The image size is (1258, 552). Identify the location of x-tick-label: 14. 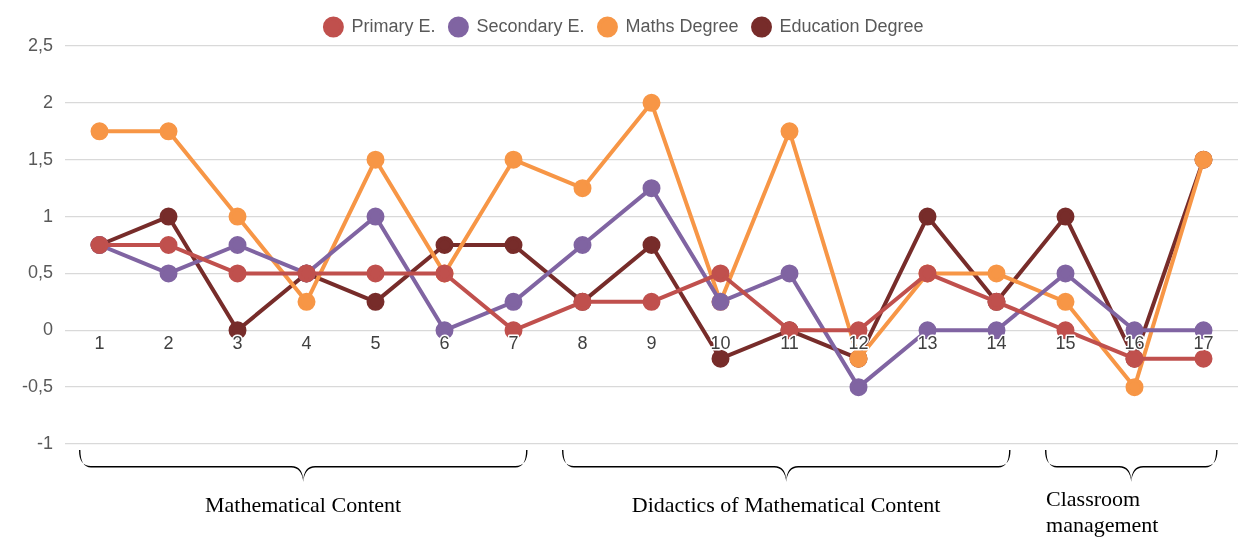
(996, 343).